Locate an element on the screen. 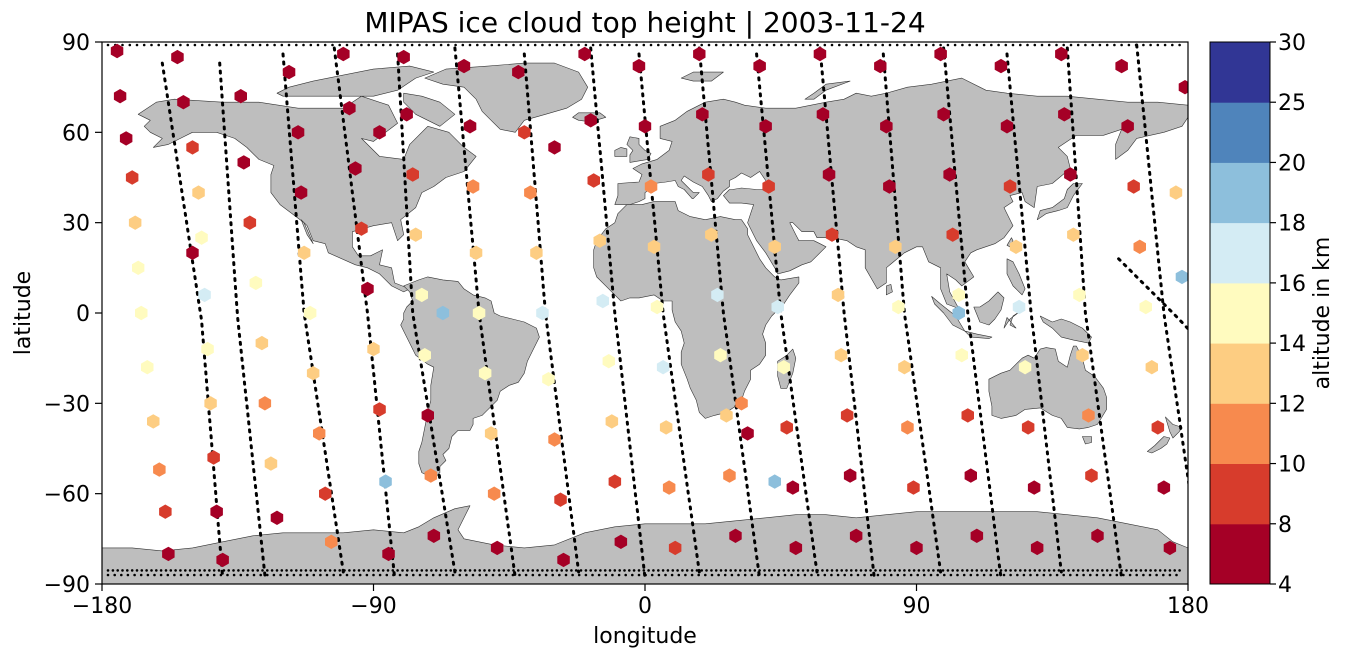 Image resolution: width=1345 pixels, height=657 pixels. land-borneo is located at coordinates (989, 308).